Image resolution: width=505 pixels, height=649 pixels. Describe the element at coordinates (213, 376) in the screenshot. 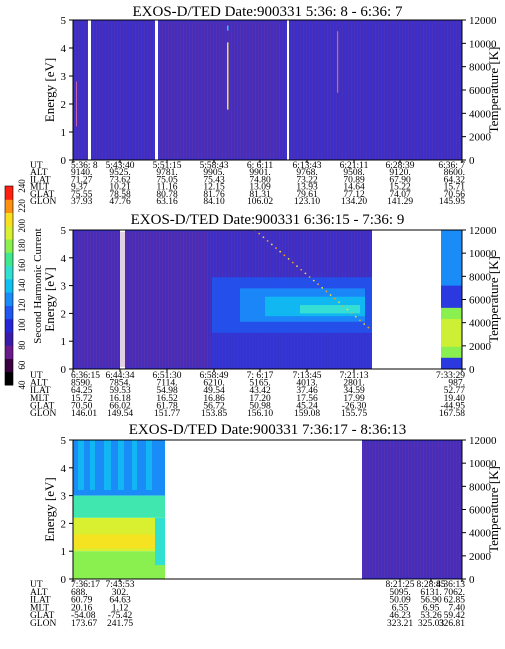

I see `ephemeris-value: 6:58:49` at that location.